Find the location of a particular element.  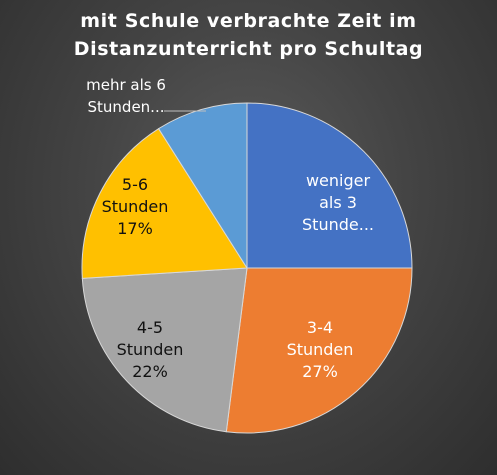

chart-title-line-2: Distanzunterricht pro Schultag is located at coordinates (248, 49).